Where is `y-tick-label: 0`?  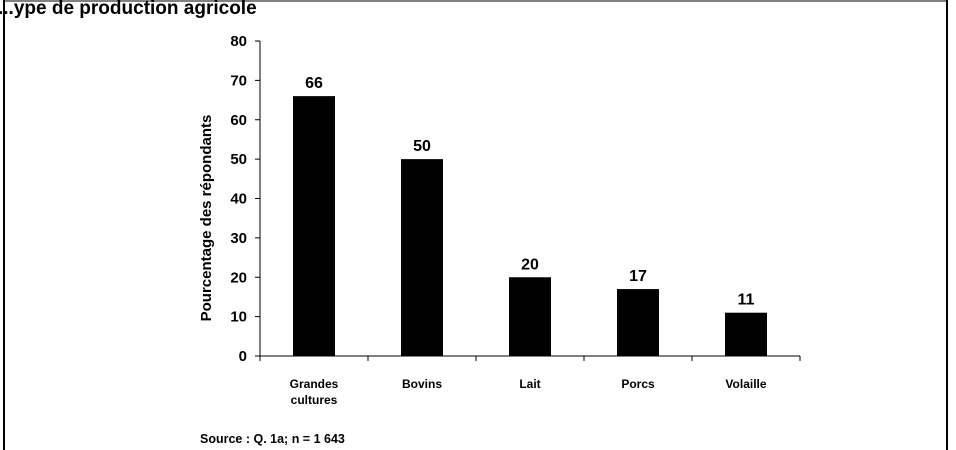 y-tick-label: 0 is located at coordinates (243, 356).